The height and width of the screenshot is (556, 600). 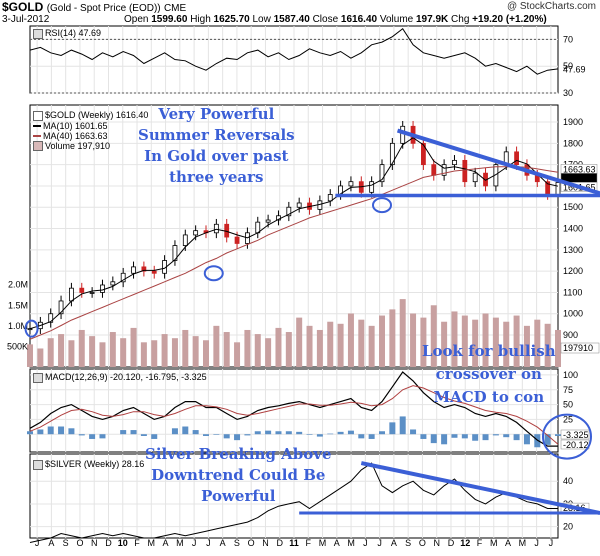 What do you see at coordinates (231, 19) in the screenshot?
I see `high-value: 1625.70` at bounding box center [231, 19].